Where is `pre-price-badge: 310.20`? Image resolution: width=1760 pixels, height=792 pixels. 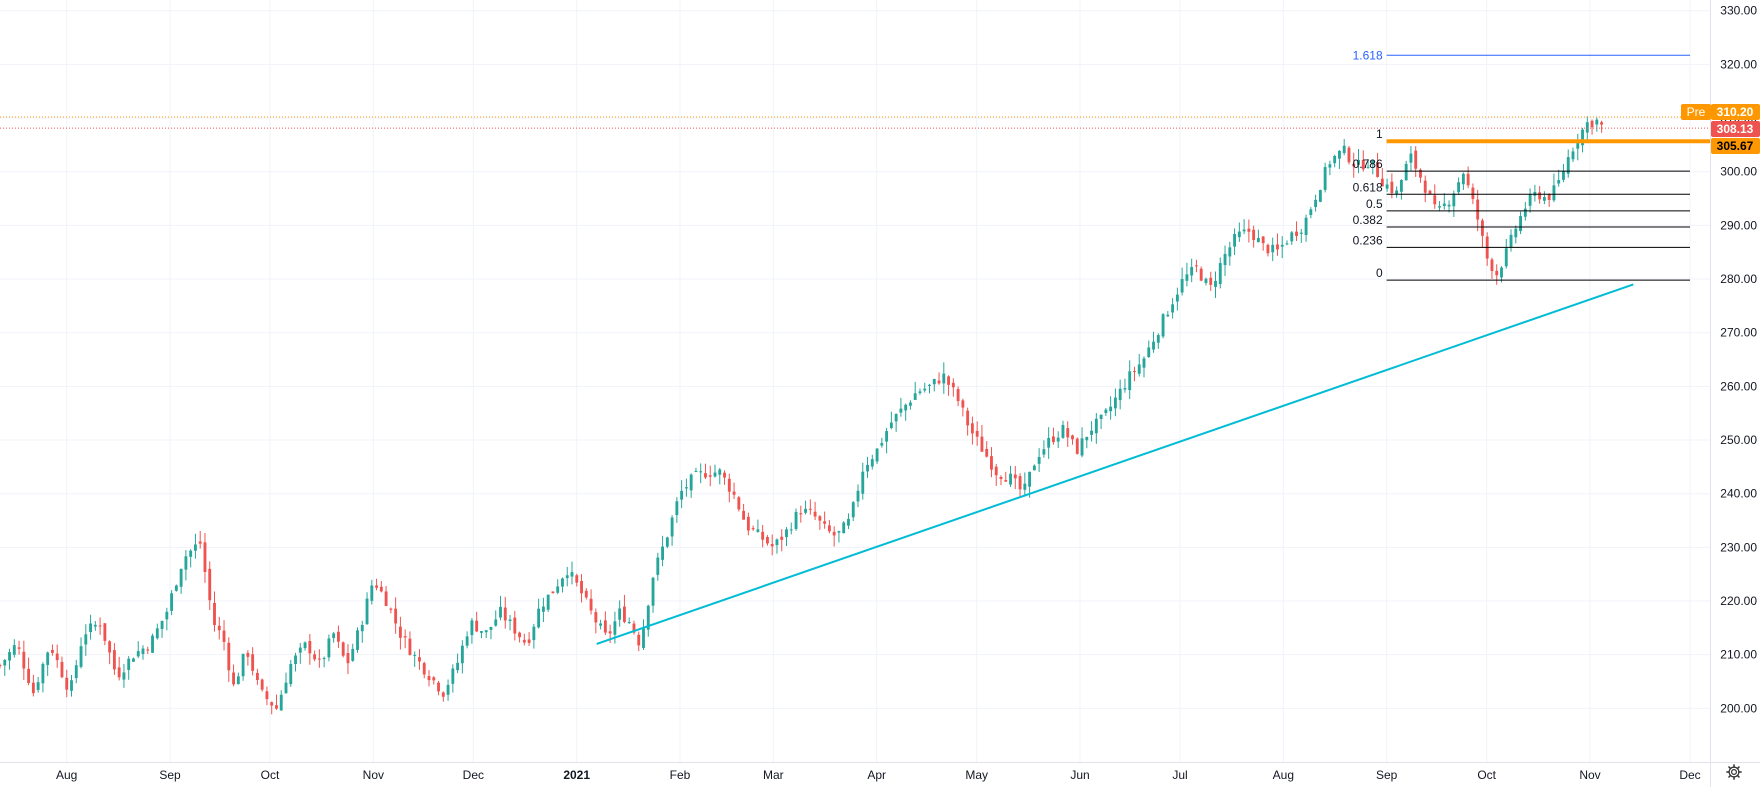 pre-price-badge: 310.20 is located at coordinates (1735, 112).